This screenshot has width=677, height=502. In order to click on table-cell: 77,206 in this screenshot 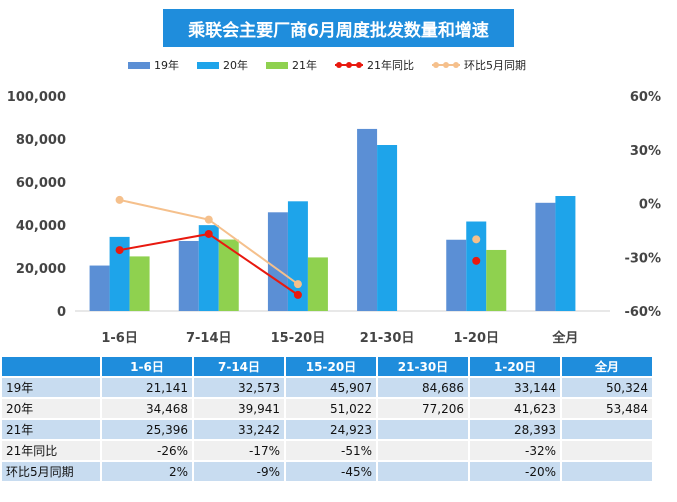, I will do `click(423, 408)`.